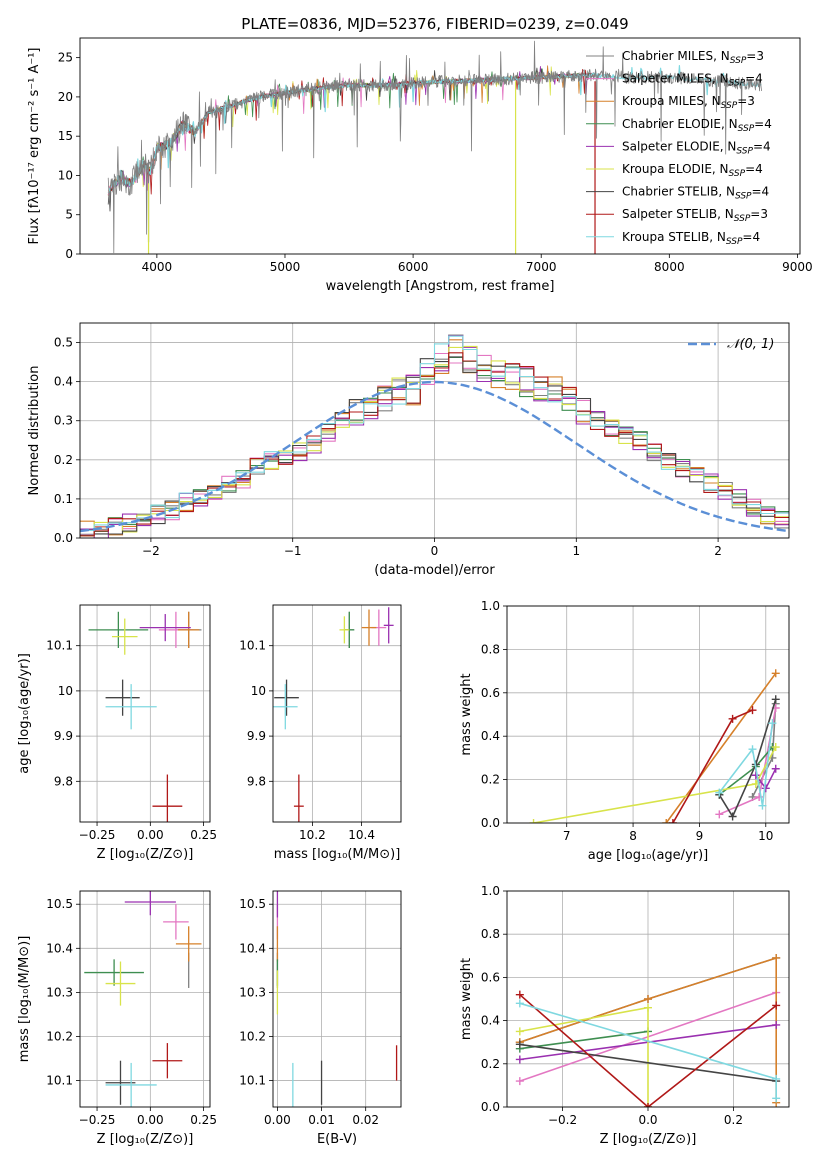 The width and height of the screenshot is (819, 1170). What do you see at coordinates (434, 444) in the screenshot?
I see `histogram-salpeter-stelib` at bounding box center [434, 444].